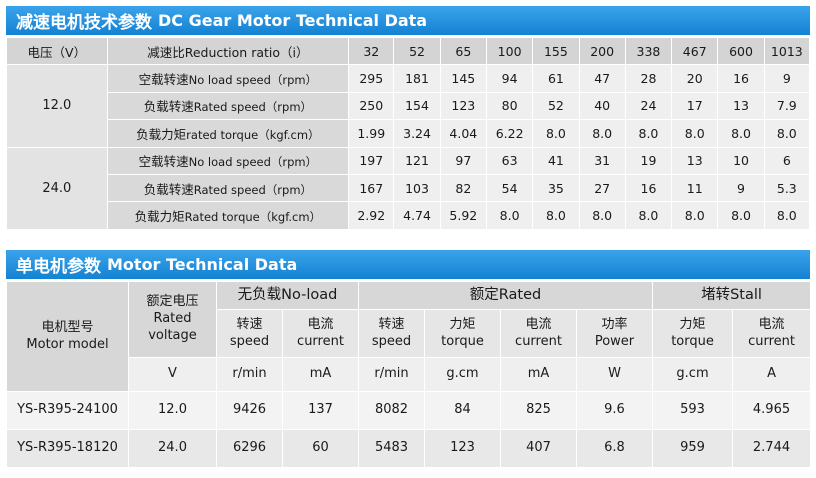 The height and width of the screenshot is (478, 816). What do you see at coordinates (391, 448) in the screenshot?
I see `value-cell: 5483` at bounding box center [391, 448].